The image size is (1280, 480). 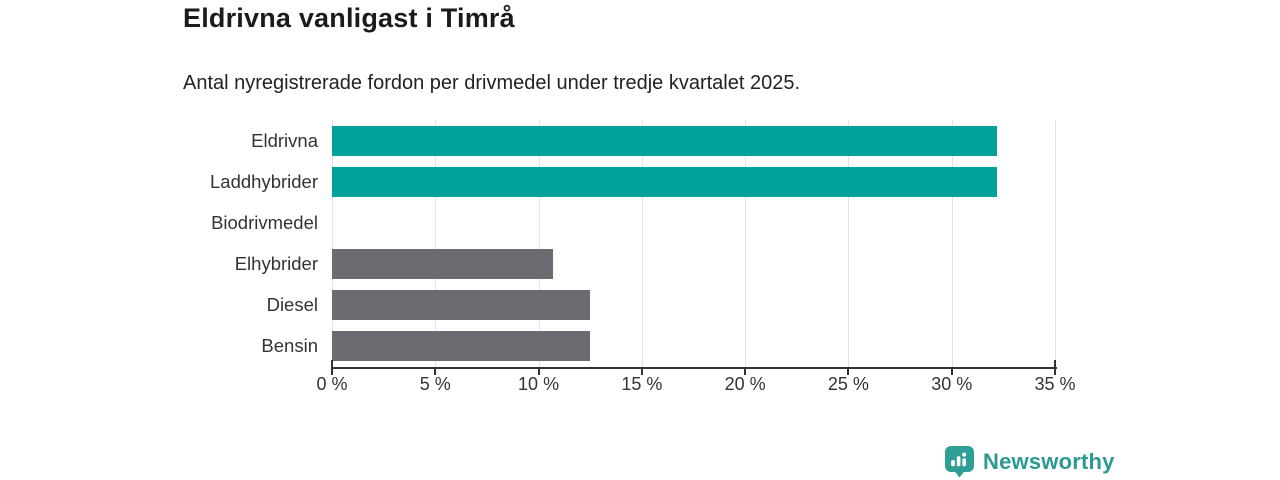 What do you see at coordinates (276, 264) in the screenshot?
I see `category-label: Elhybrider` at bounding box center [276, 264].